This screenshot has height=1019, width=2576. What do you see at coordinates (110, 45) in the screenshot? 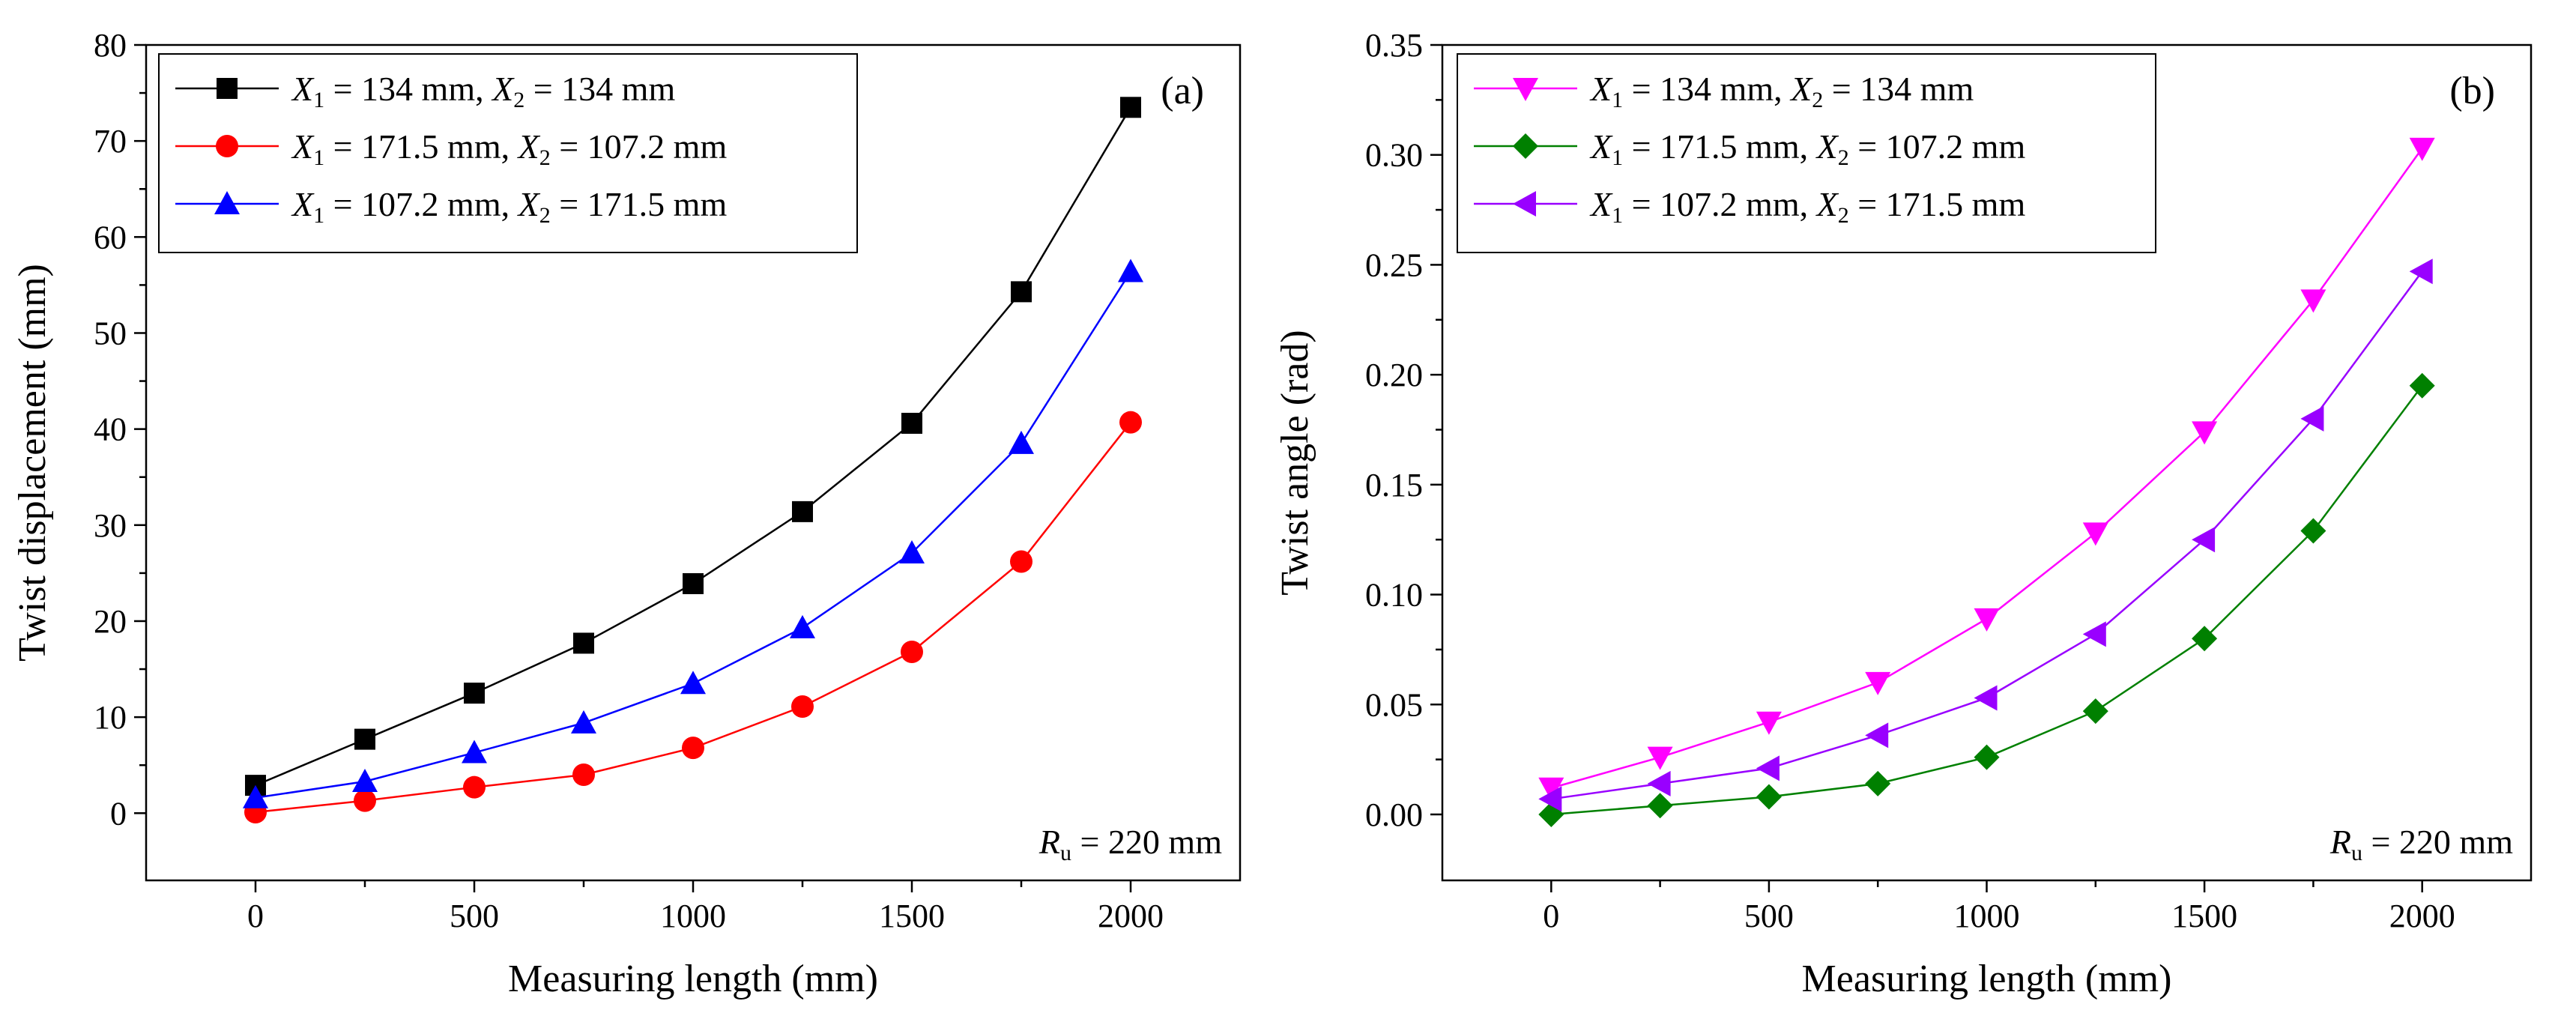
I see `y-tick-label: 80` at bounding box center [110, 45].